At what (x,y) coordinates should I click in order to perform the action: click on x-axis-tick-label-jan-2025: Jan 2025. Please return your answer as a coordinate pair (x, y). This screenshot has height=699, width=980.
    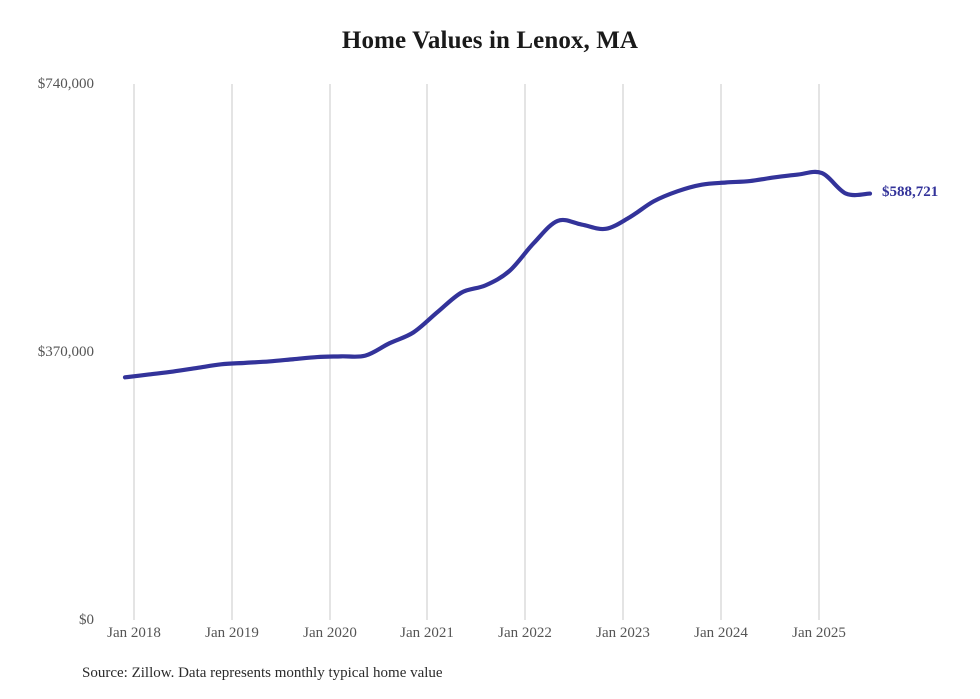
    Looking at the image, I should click on (819, 633).